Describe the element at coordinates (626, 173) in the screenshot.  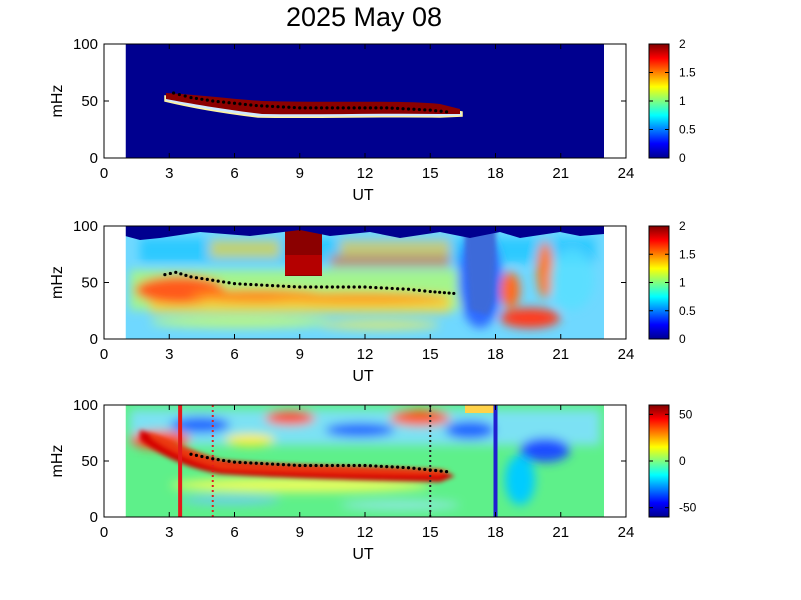
I see `x-tick-label: 24` at that location.